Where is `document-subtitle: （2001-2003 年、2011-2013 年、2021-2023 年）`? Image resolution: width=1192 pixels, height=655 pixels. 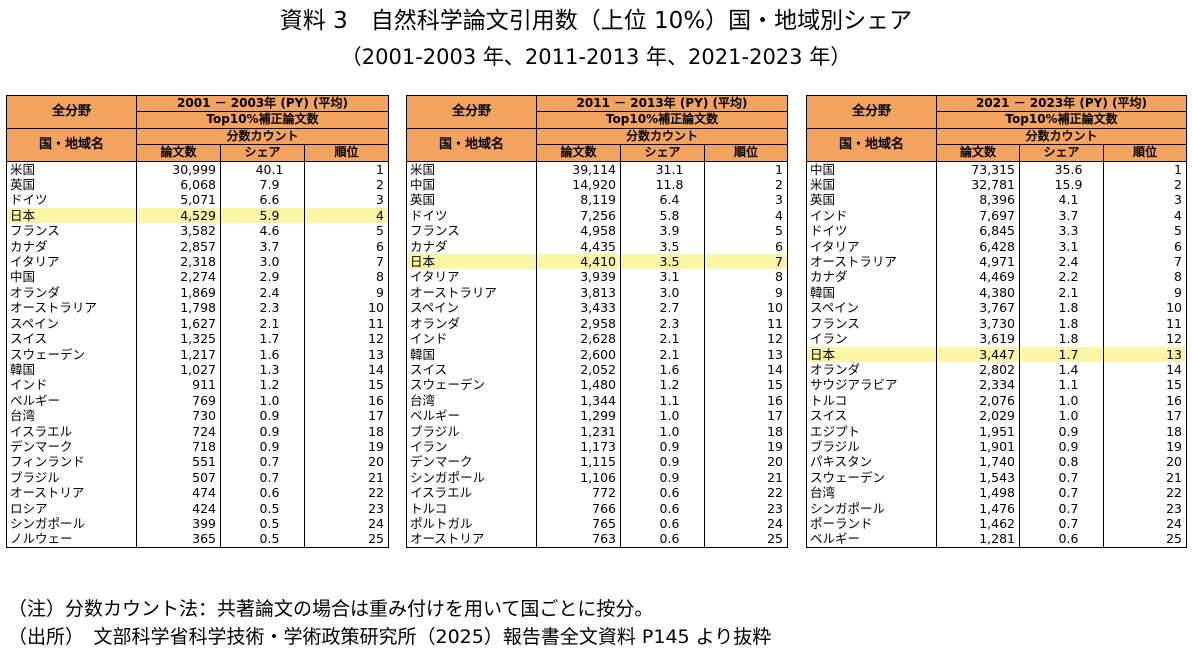 document-subtitle: （2001-2003 年、2011-2013 年、2021-2023 年） is located at coordinates (596, 57).